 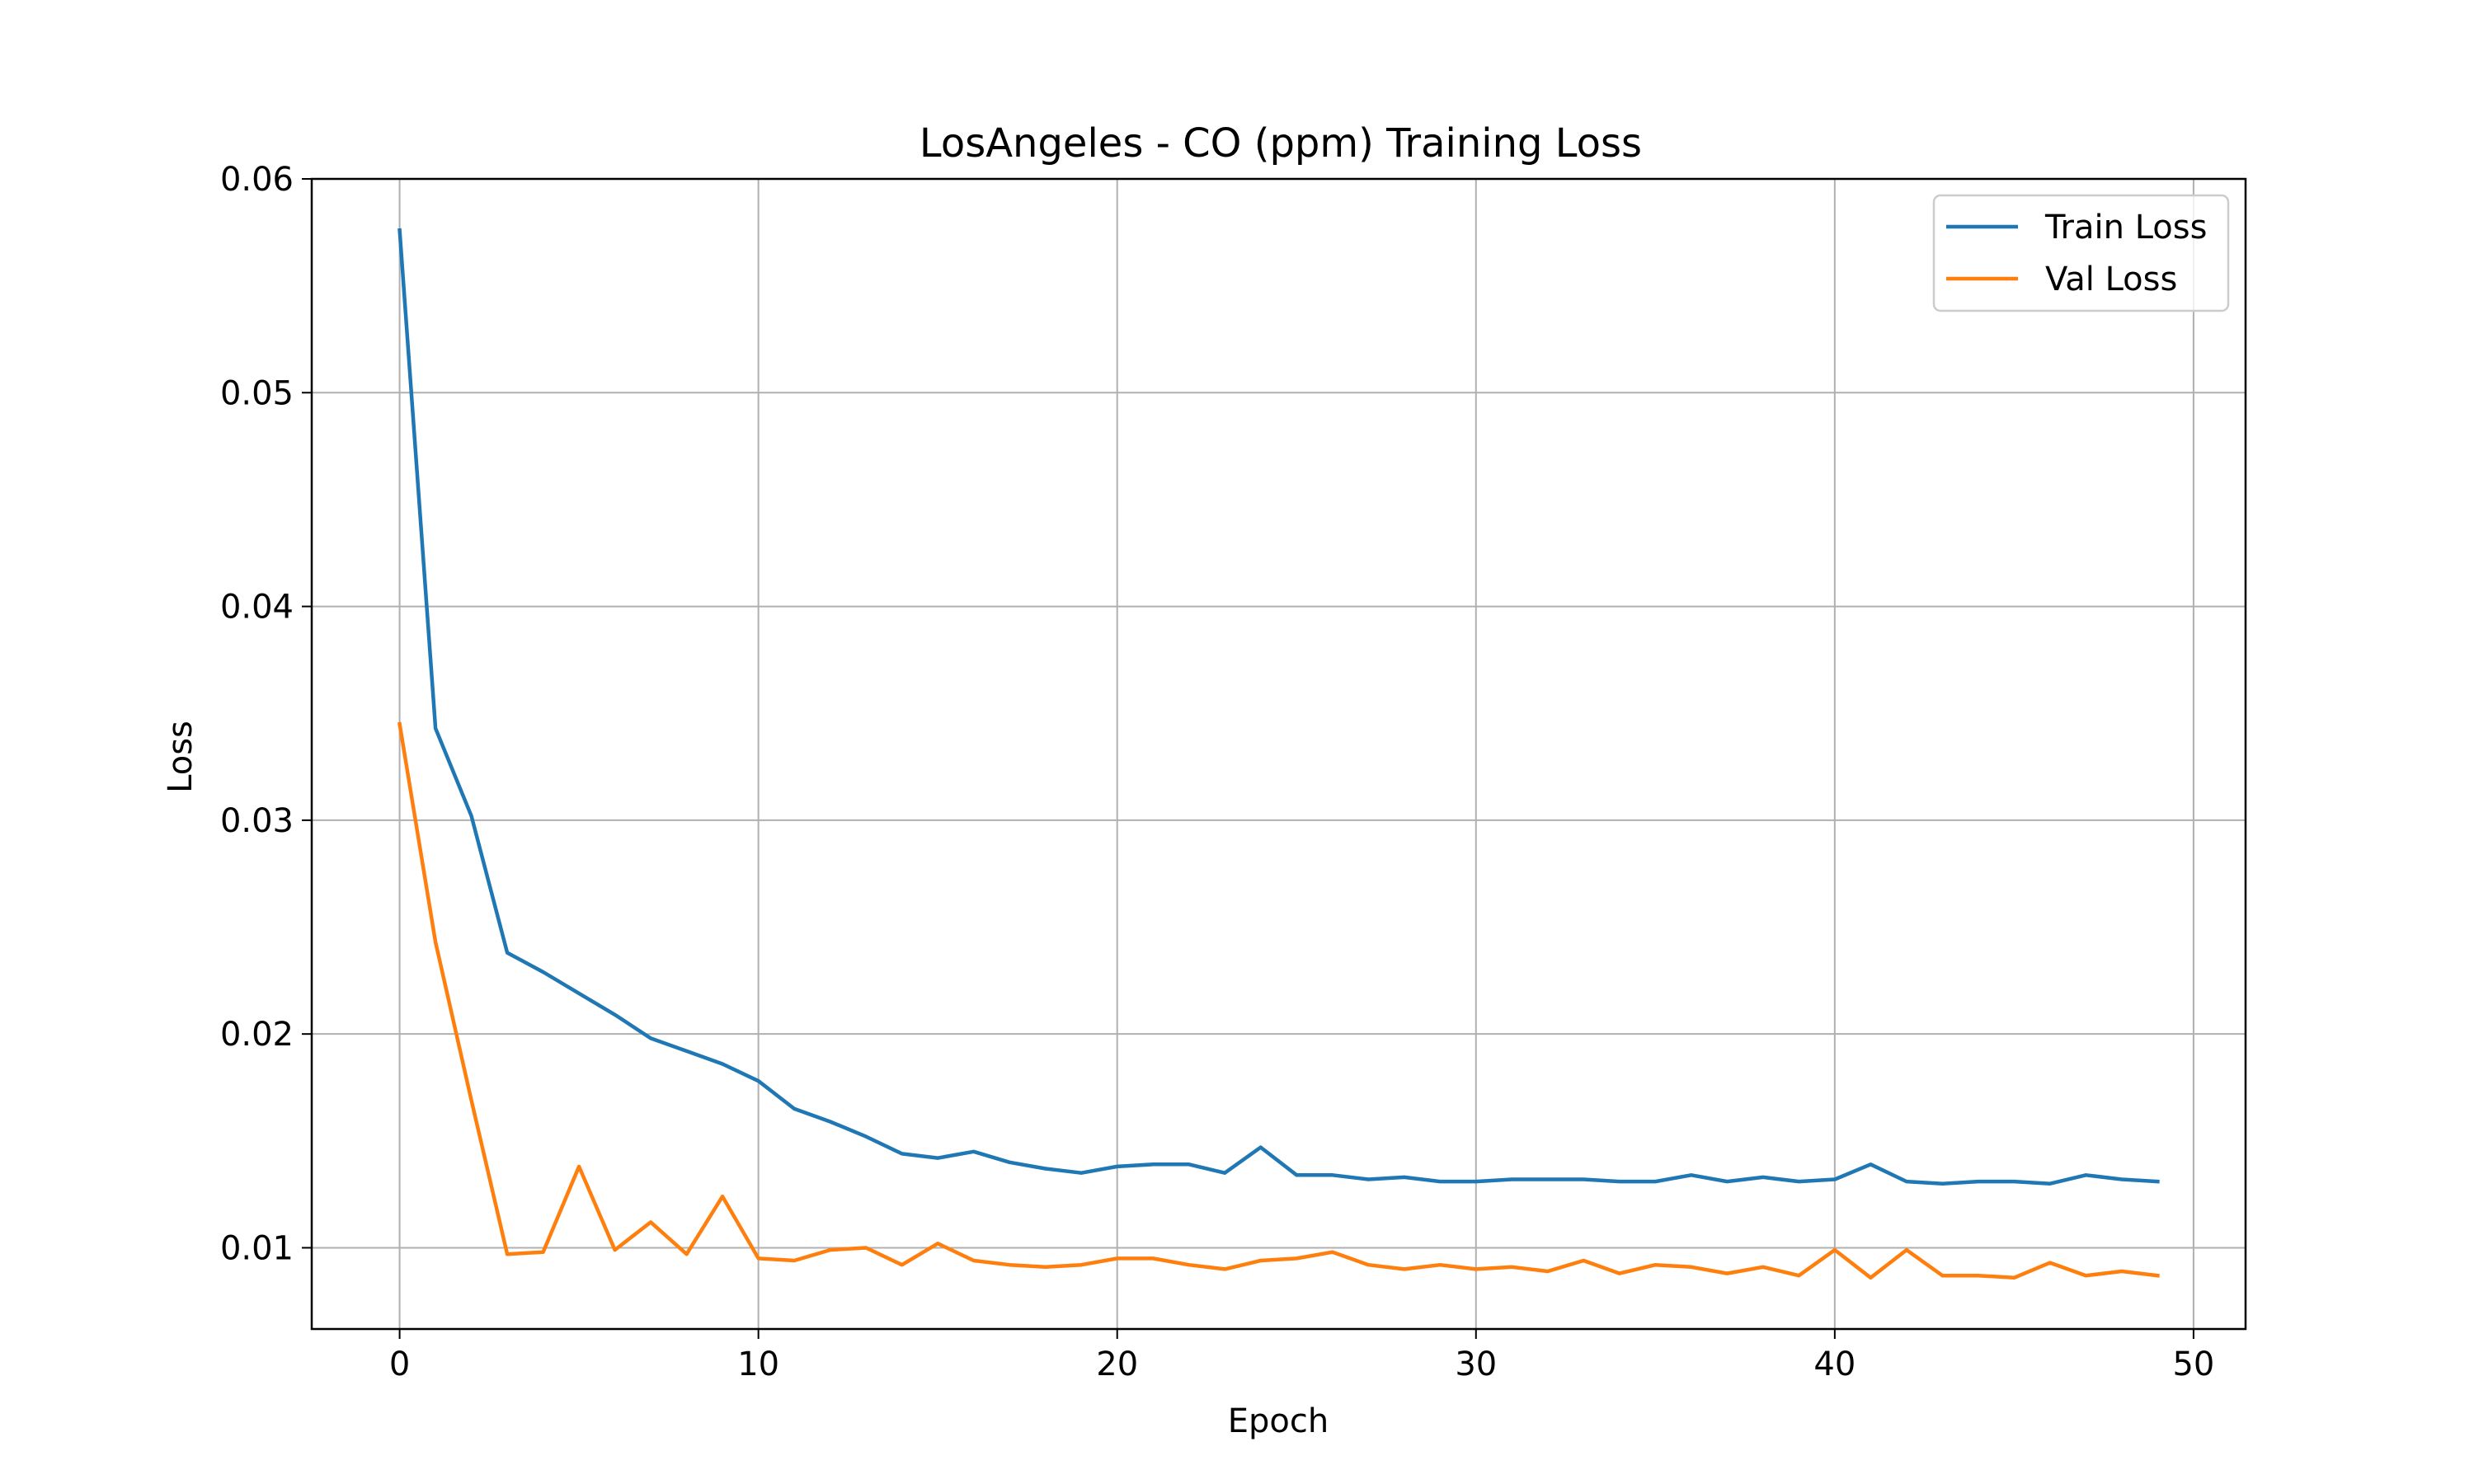 What do you see at coordinates (257, 821) in the screenshot?
I see `y-tick-label: 0.03` at bounding box center [257, 821].